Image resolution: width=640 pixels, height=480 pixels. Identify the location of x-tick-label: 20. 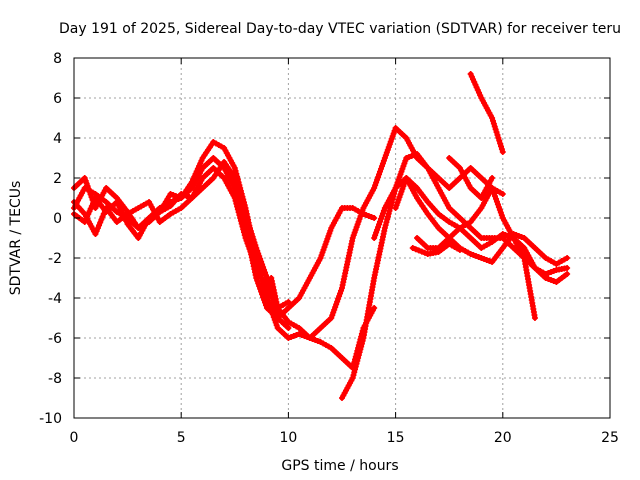
(503, 438).